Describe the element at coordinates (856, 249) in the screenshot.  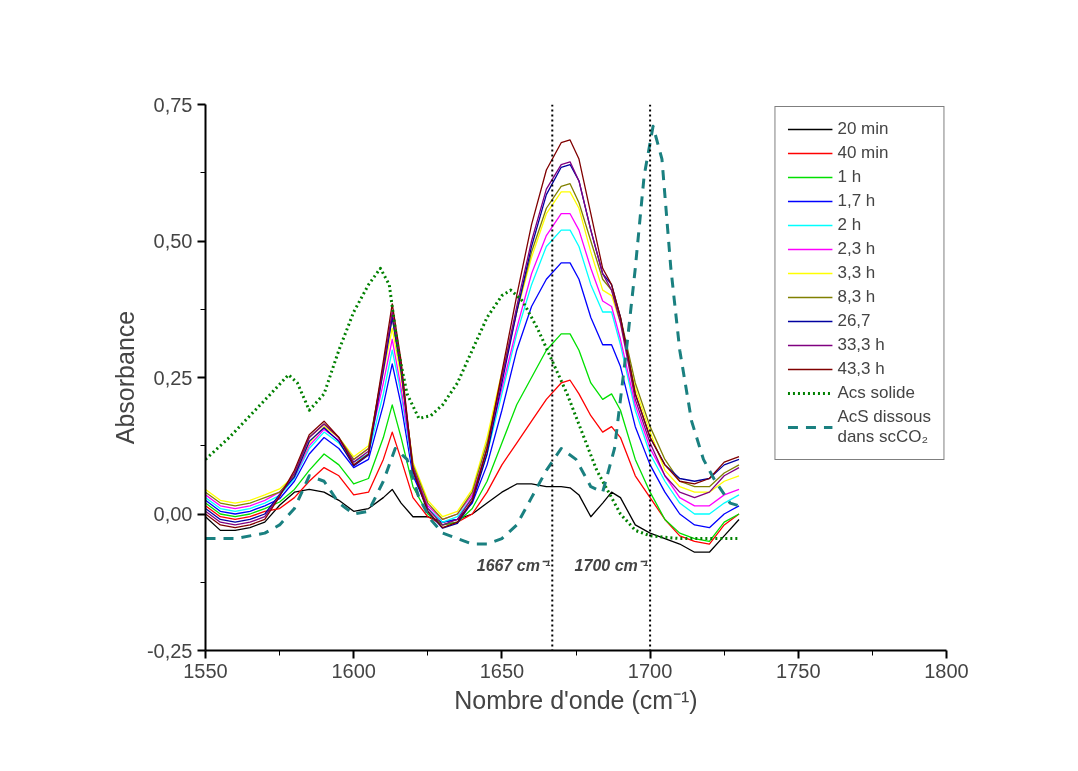
I see `legend-label: 2,3 h` at that location.